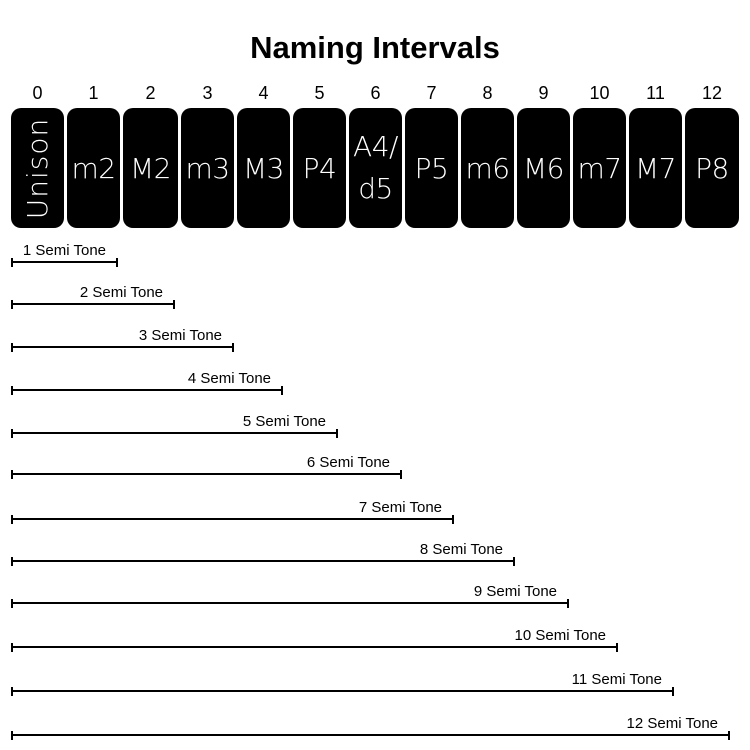 The height and width of the screenshot is (750, 750). What do you see at coordinates (487, 93) in the screenshot?
I see `semitone-number: 8` at bounding box center [487, 93].